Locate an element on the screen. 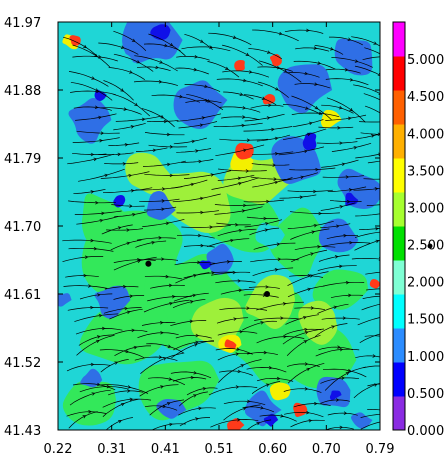 This screenshot has height=463, width=448. colorbar-label: 4.000 is located at coordinates (425, 134).